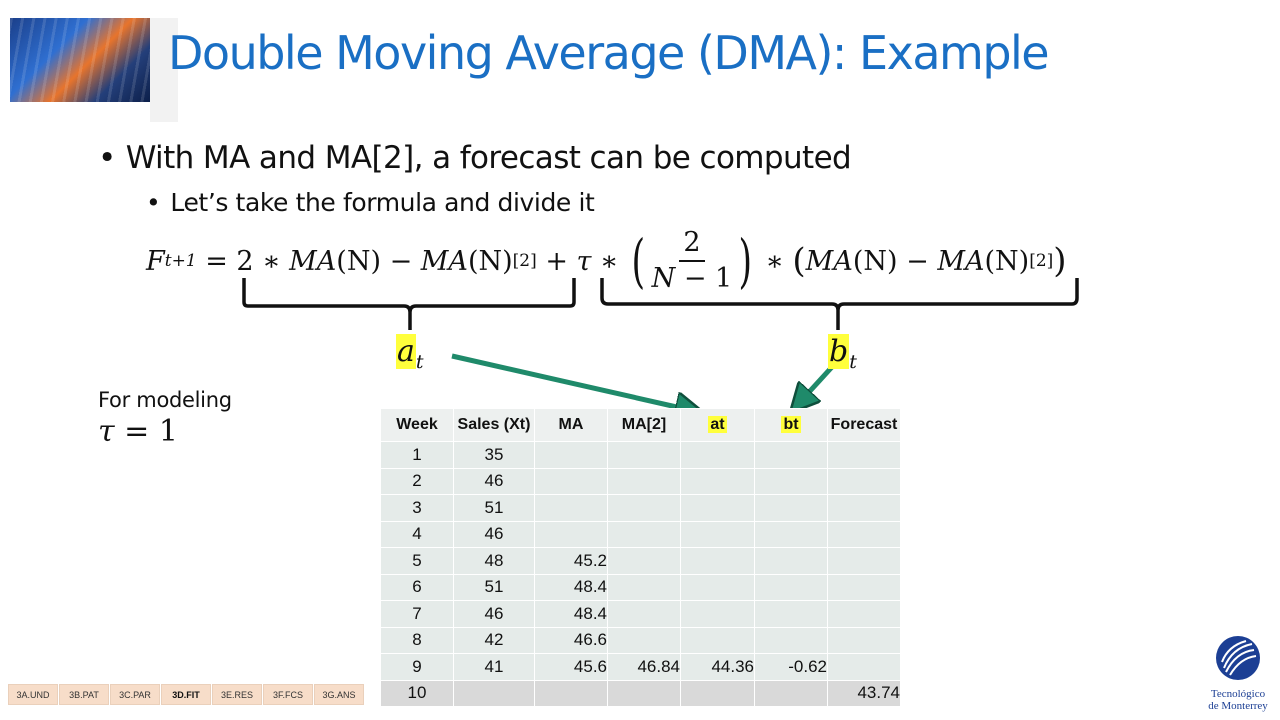  Describe the element at coordinates (640, 587) in the screenshot. I see `table-row: 6 51 48.4` at that location.